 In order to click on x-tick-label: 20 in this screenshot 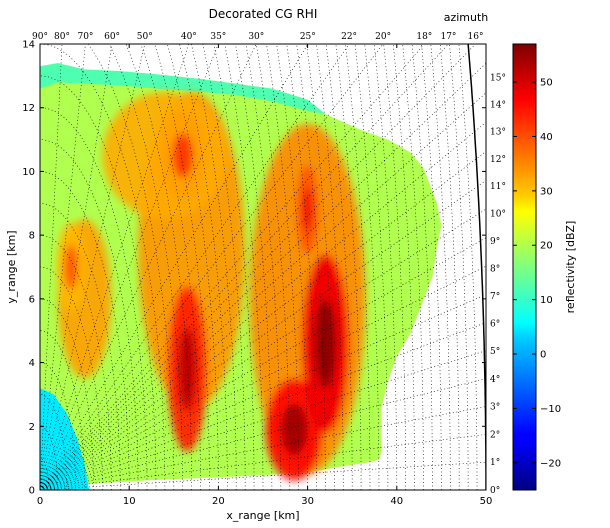, I will do `click(218, 501)`.